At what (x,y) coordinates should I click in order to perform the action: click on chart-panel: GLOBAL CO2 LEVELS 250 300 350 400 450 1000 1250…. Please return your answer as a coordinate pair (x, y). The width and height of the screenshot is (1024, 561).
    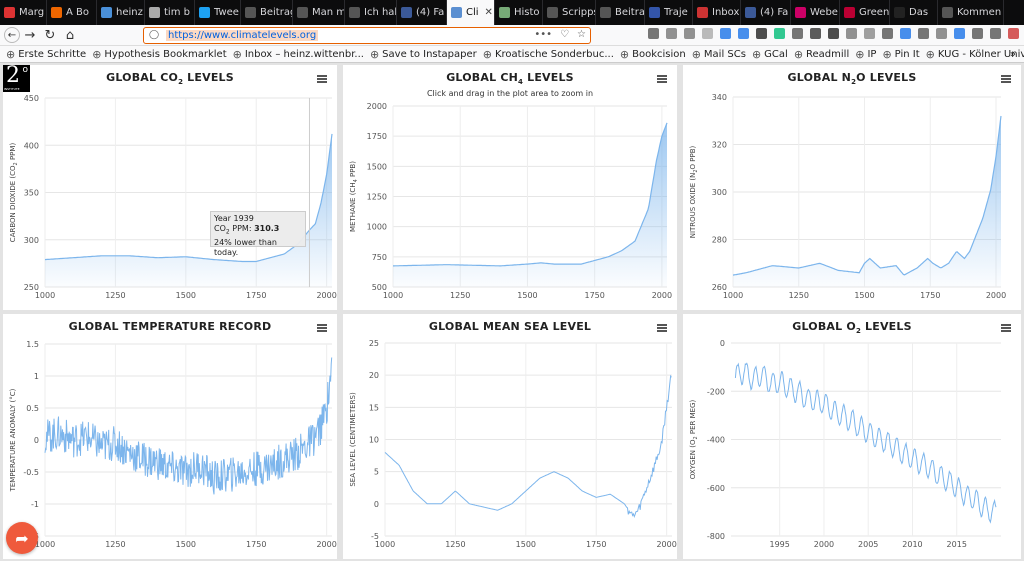
    Looking at the image, I should click on (170, 187).